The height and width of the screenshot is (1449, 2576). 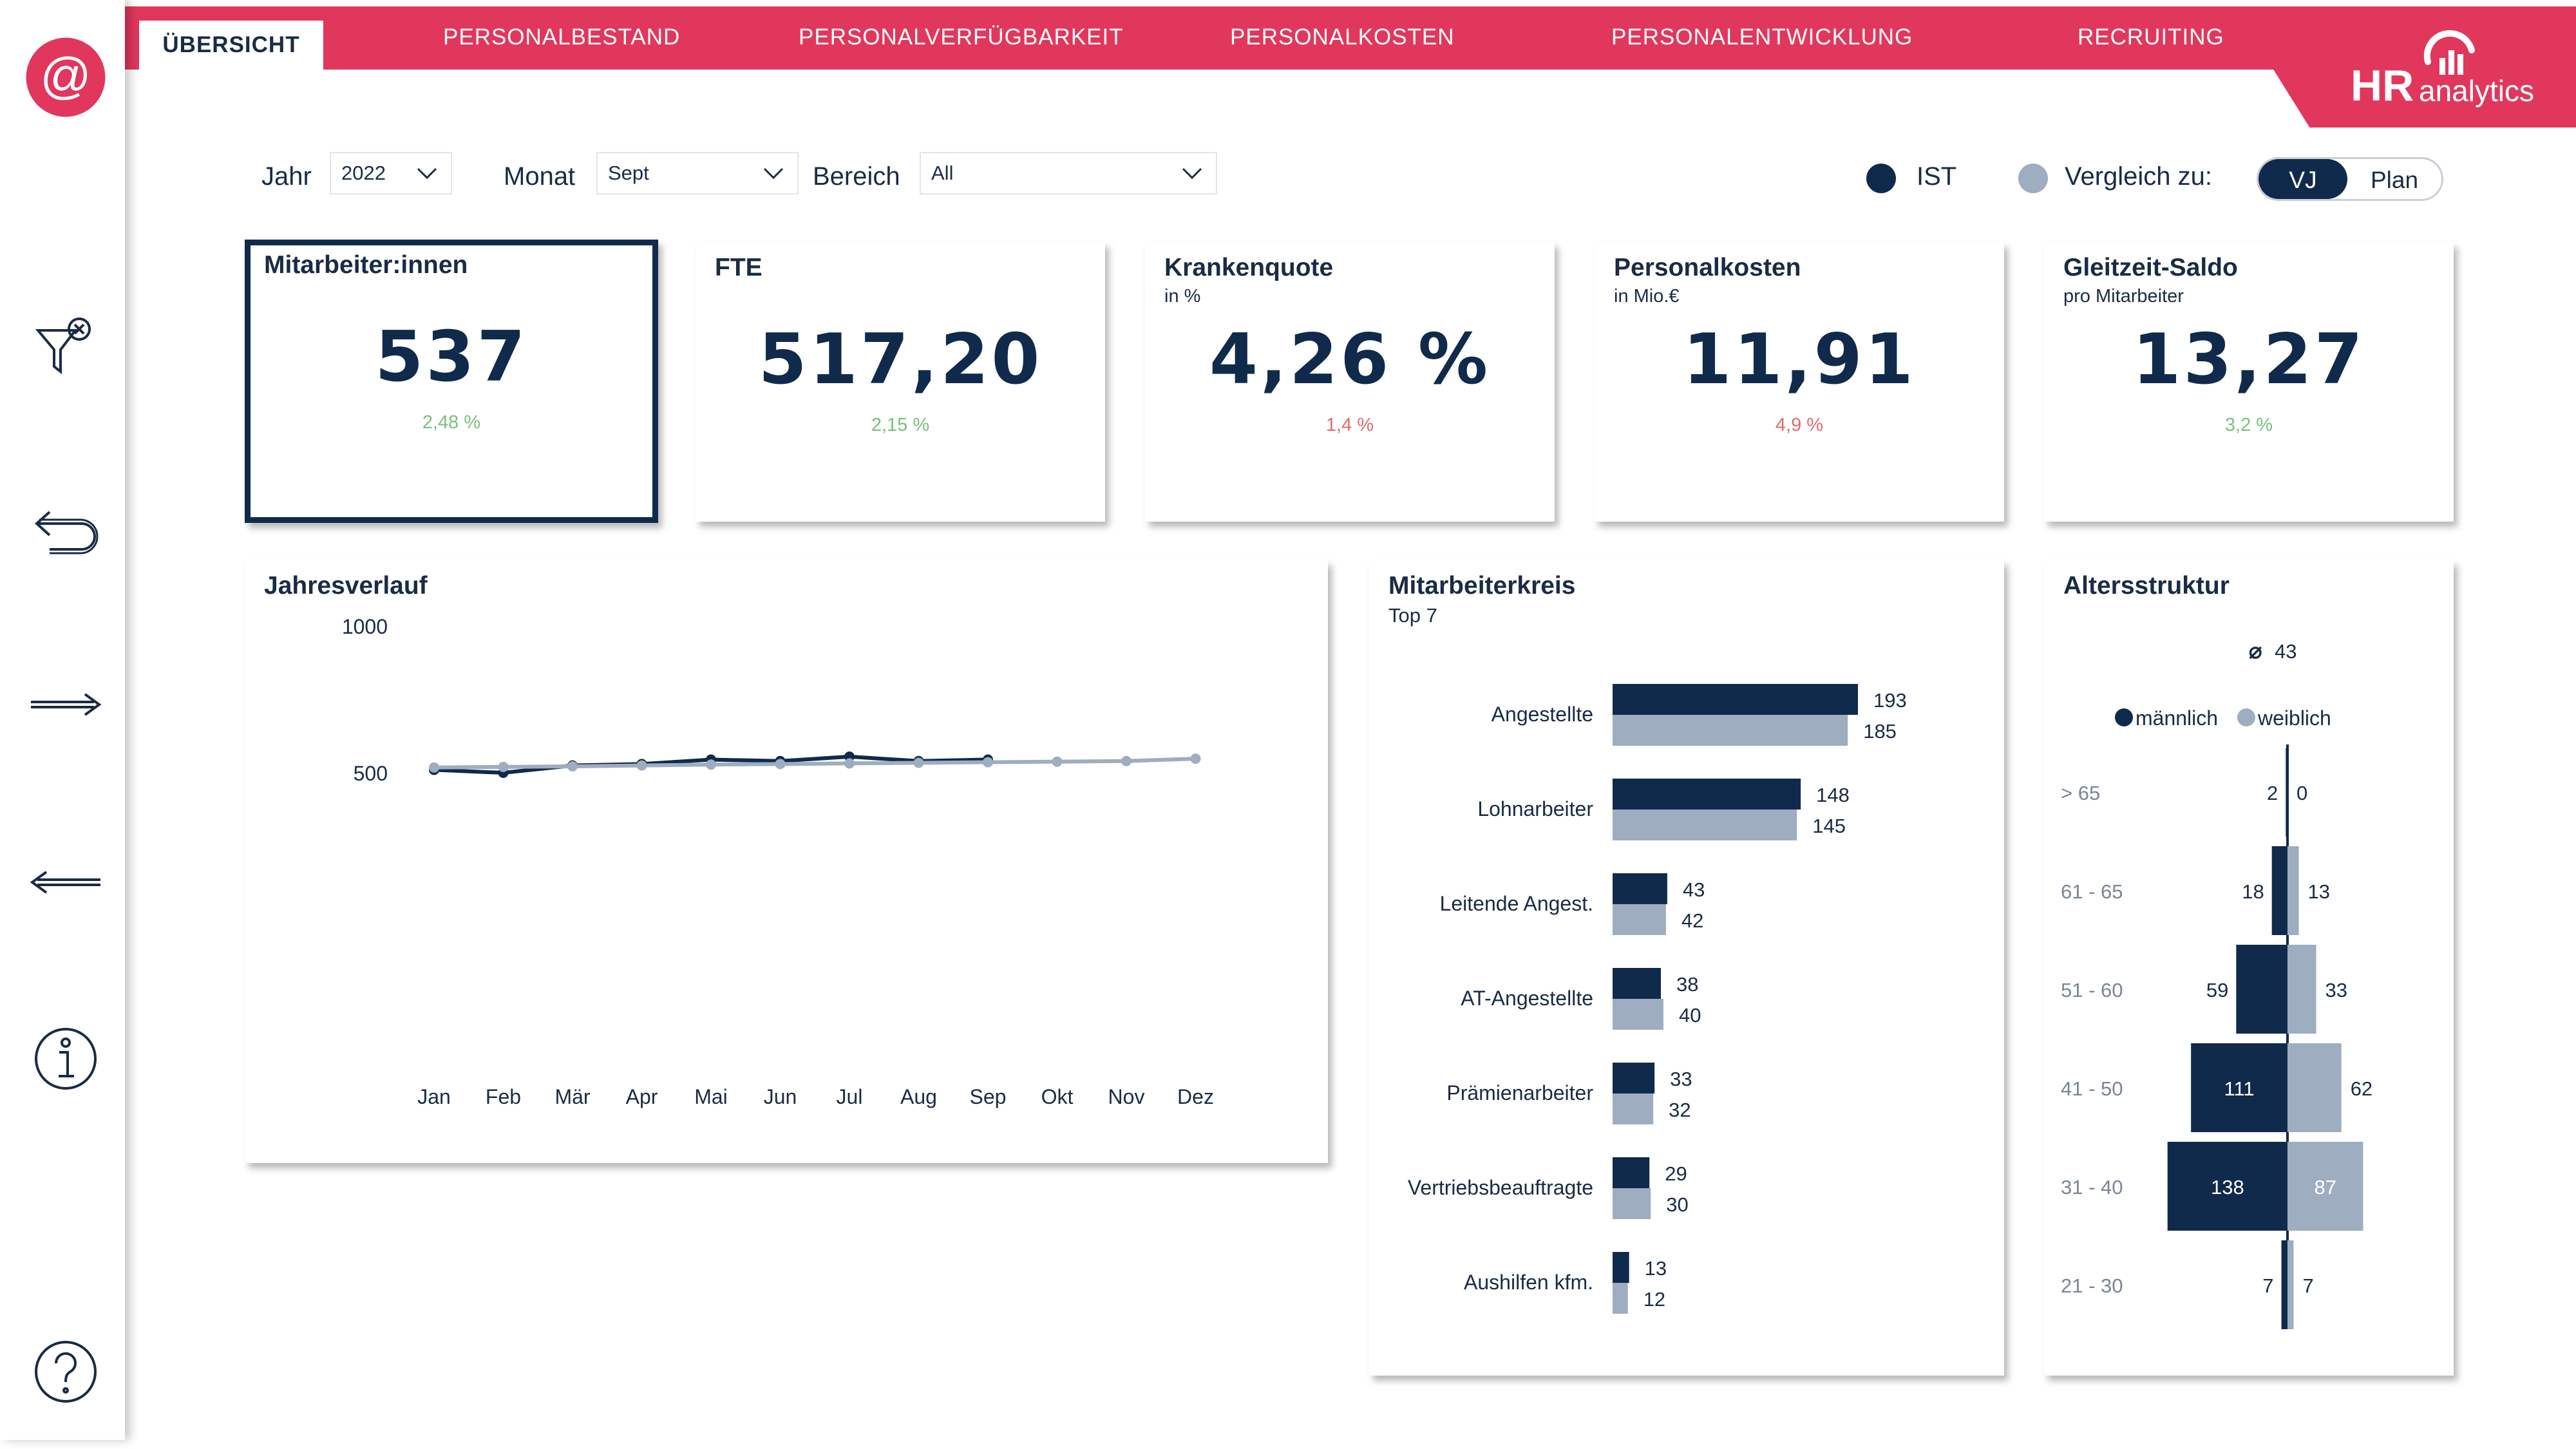 What do you see at coordinates (1762, 37) in the screenshot?
I see `tab-personalentwicklung: PERSONALENTWICKLUNG` at bounding box center [1762, 37].